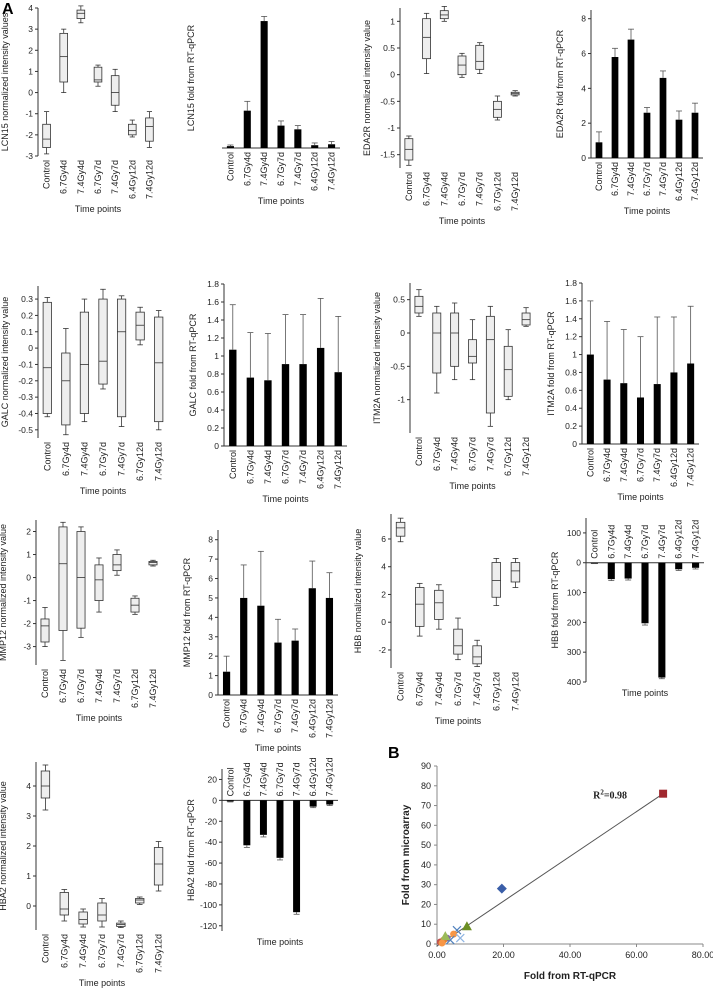  What do you see at coordinates (210, 676) in the screenshot?
I see `y-tick-label: 1` at bounding box center [210, 676].